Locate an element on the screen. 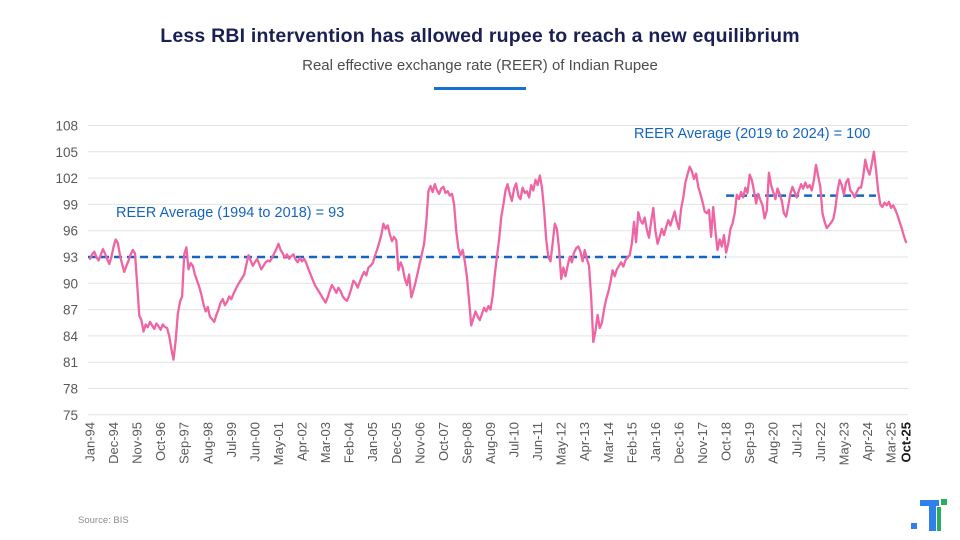 The height and width of the screenshot is (540, 960). x-axis-tick-label: Nov-17 is located at coordinates (702, 443).